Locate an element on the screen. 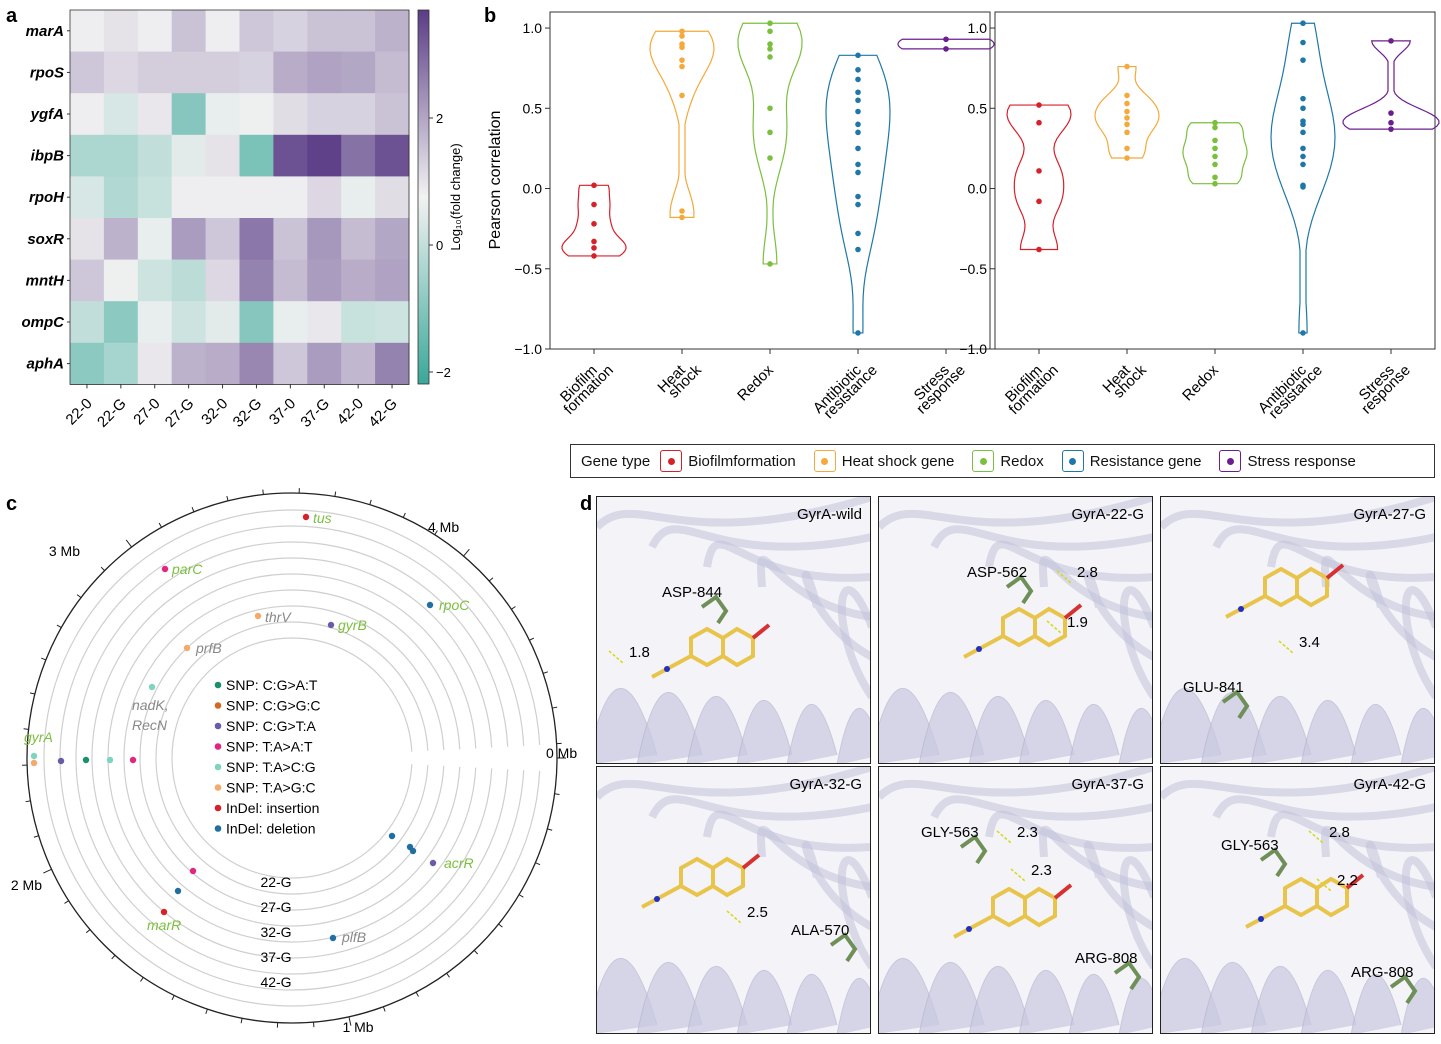 The width and height of the screenshot is (1441, 1044). docking-title: GyrA-32-G is located at coordinates (825, 784).